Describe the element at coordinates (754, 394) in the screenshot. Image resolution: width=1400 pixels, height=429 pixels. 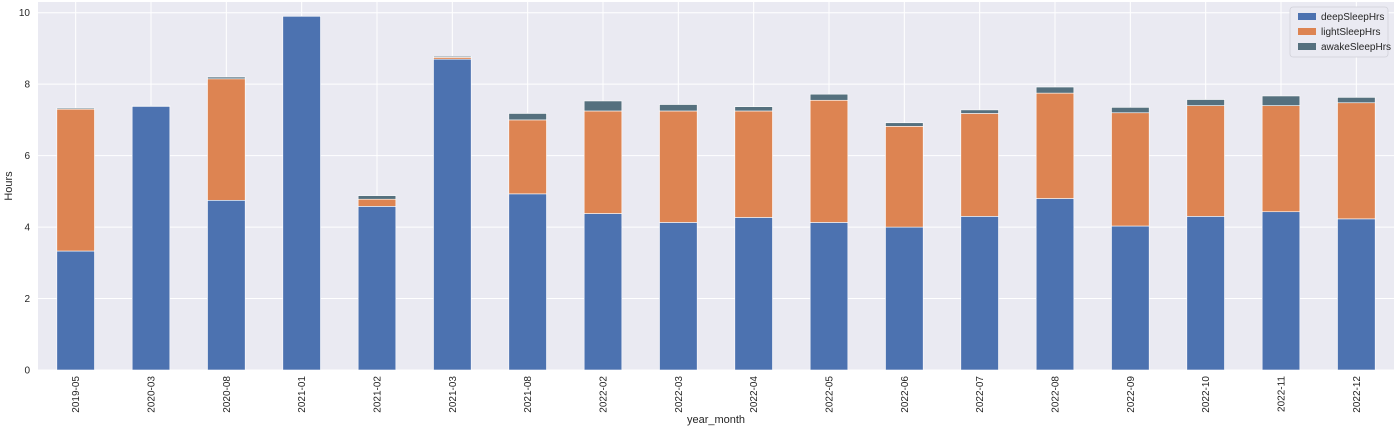
I see `x-tick-label: 2022-04` at that location.